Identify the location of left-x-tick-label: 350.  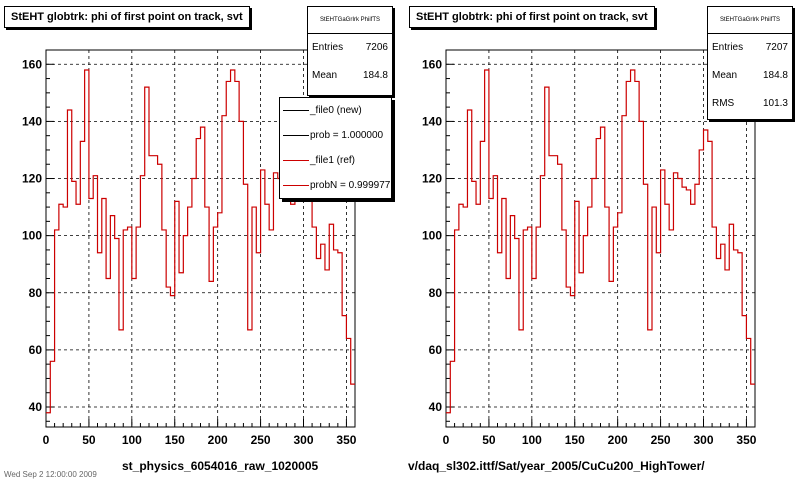
(346, 440).